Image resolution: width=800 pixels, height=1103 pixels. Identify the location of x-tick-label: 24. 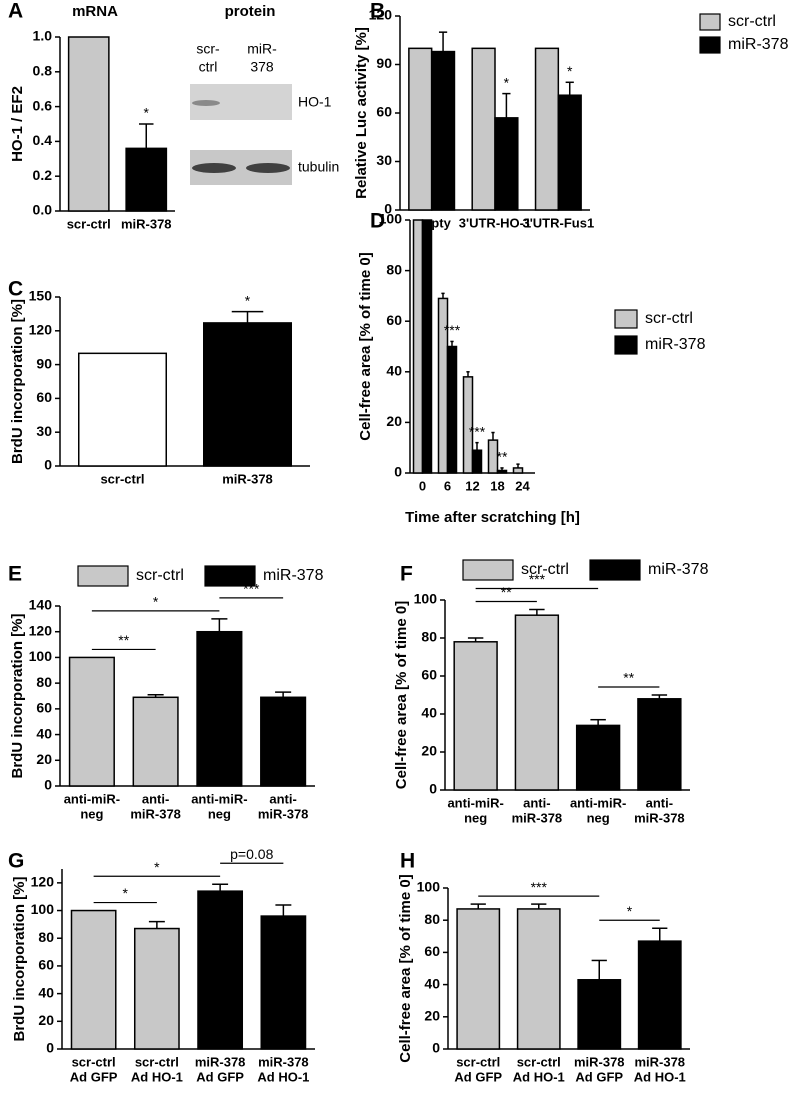
(522, 485).